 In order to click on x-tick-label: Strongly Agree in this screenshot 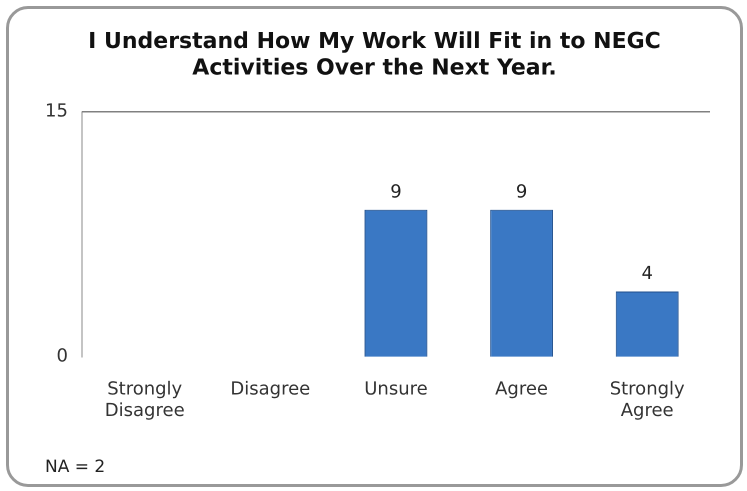, I will do `click(648, 399)`.